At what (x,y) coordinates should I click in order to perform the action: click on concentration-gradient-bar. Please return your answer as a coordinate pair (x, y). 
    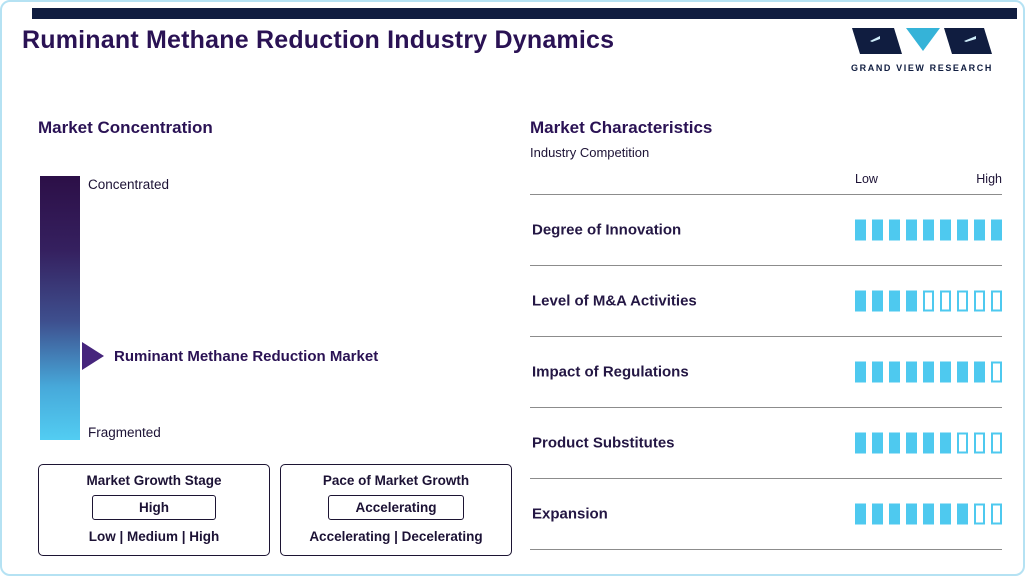
    Looking at the image, I should click on (60, 308).